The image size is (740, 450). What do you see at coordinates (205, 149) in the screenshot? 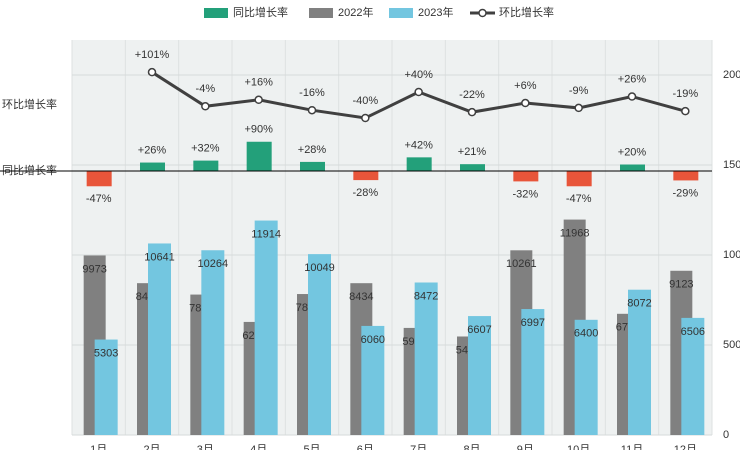
I see `data-label: +32%` at bounding box center [205, 149].